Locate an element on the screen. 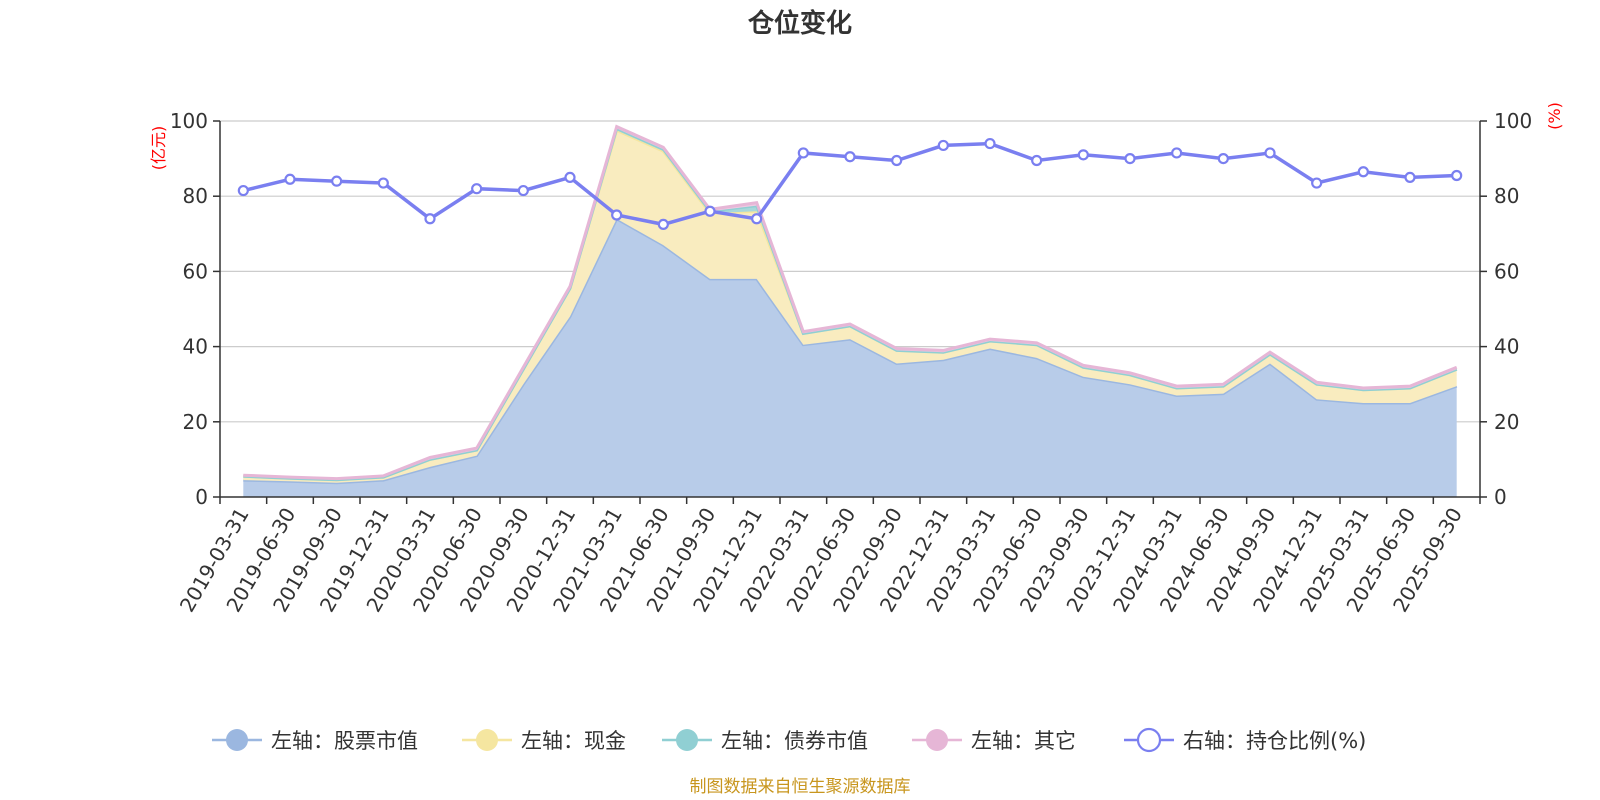 The image size is (1600, 800). legend-item: 右轴：持仓比例(%) is located at coordinates (1245, 740).